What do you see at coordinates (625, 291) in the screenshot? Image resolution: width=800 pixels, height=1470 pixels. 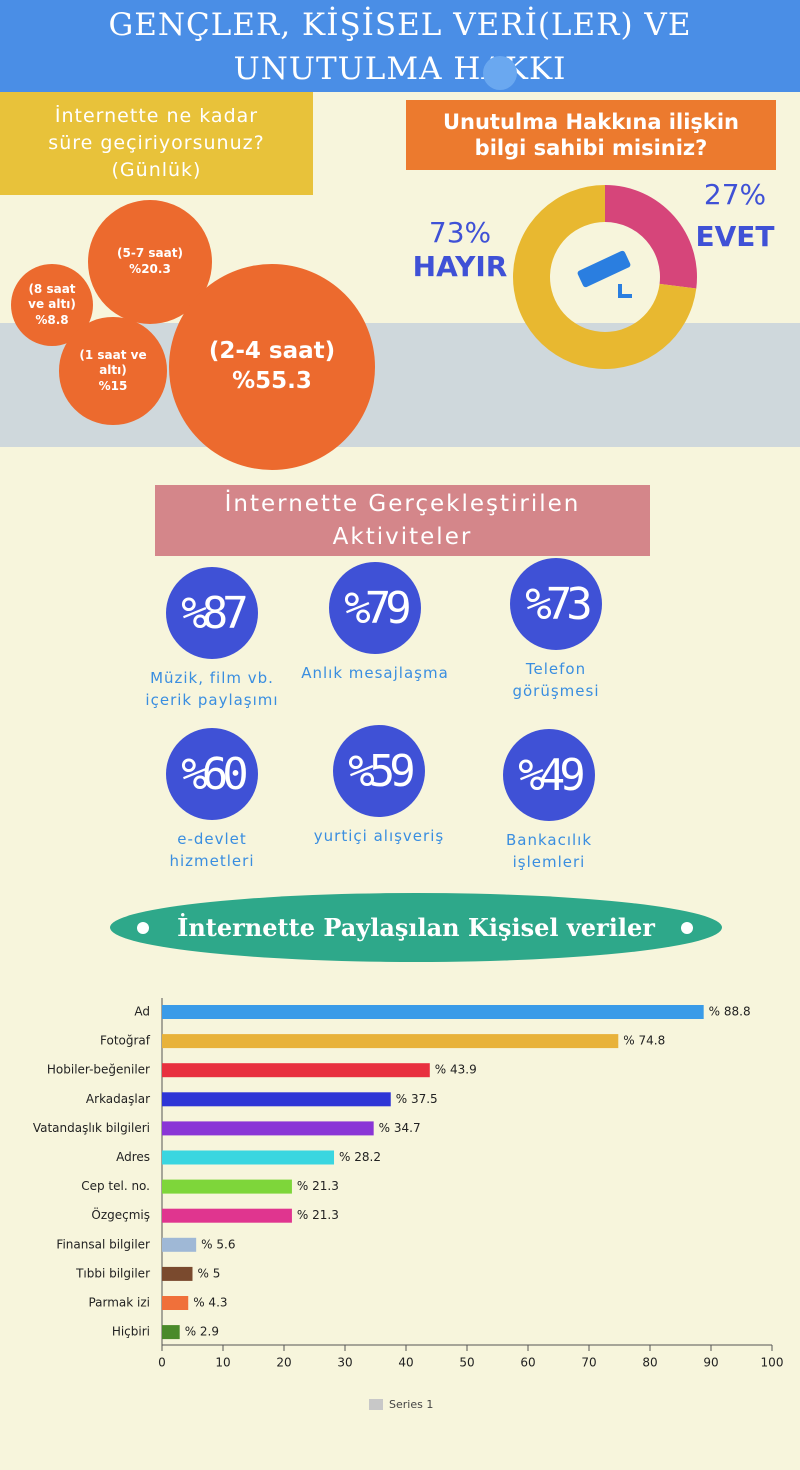 I see `camera-stand` at bounding box center [625, 291].